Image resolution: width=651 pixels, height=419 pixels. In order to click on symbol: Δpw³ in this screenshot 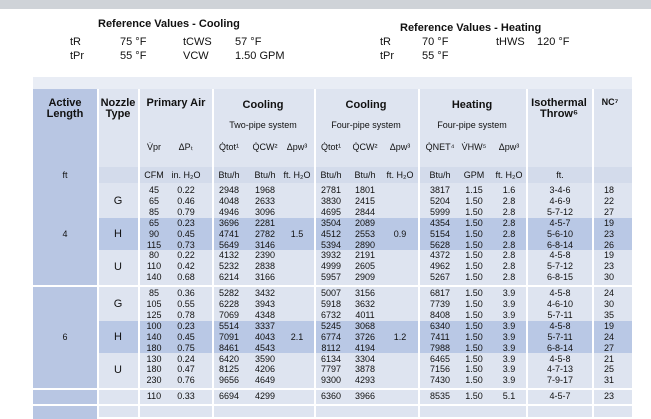, I will do `click(297, 147)`.